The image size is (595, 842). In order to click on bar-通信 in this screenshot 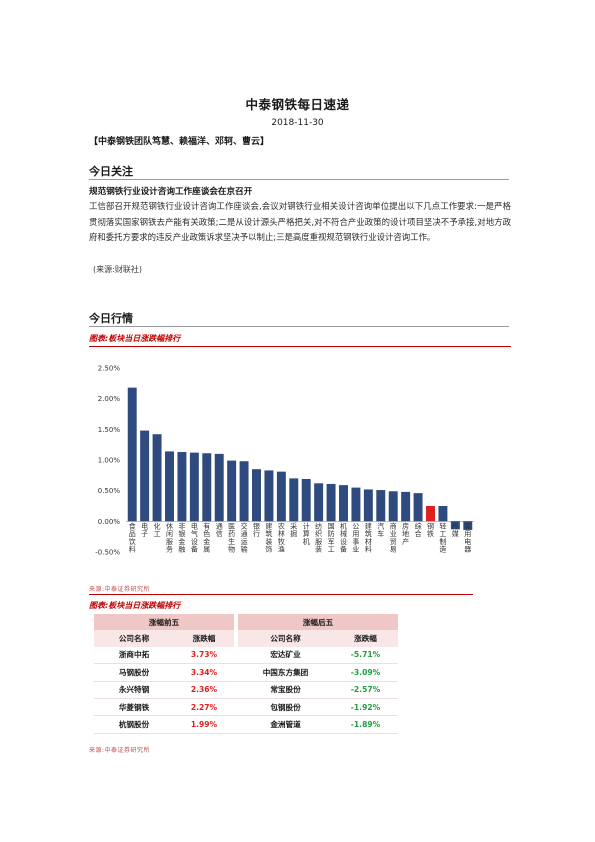, I will do `click(219, 487)`.